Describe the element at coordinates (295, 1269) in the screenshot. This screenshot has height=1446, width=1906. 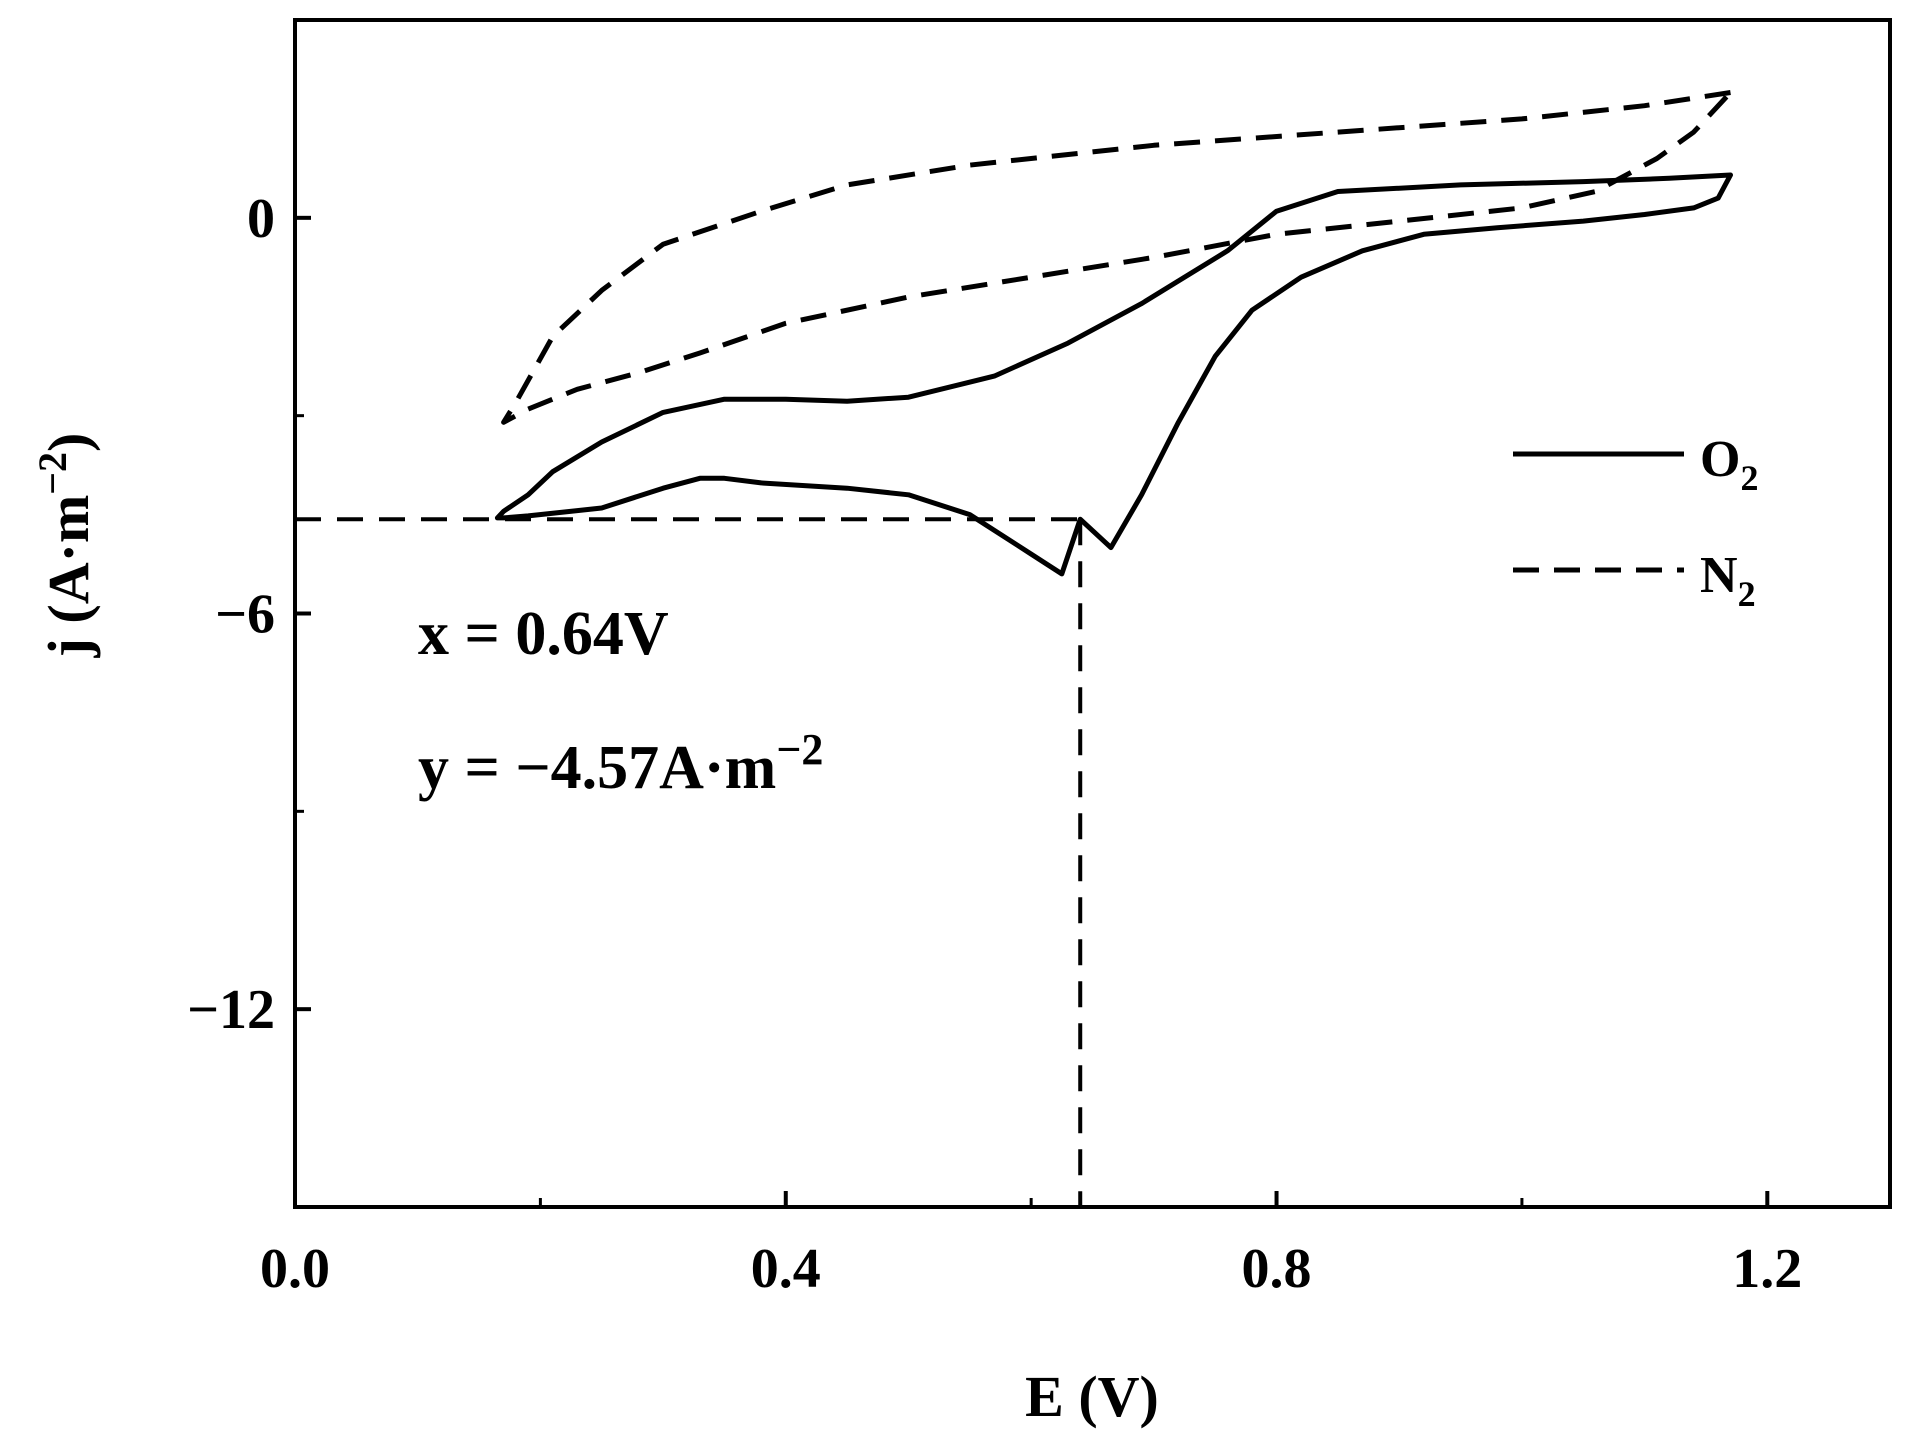
I see `x-tick-label: 0.0` at that location.